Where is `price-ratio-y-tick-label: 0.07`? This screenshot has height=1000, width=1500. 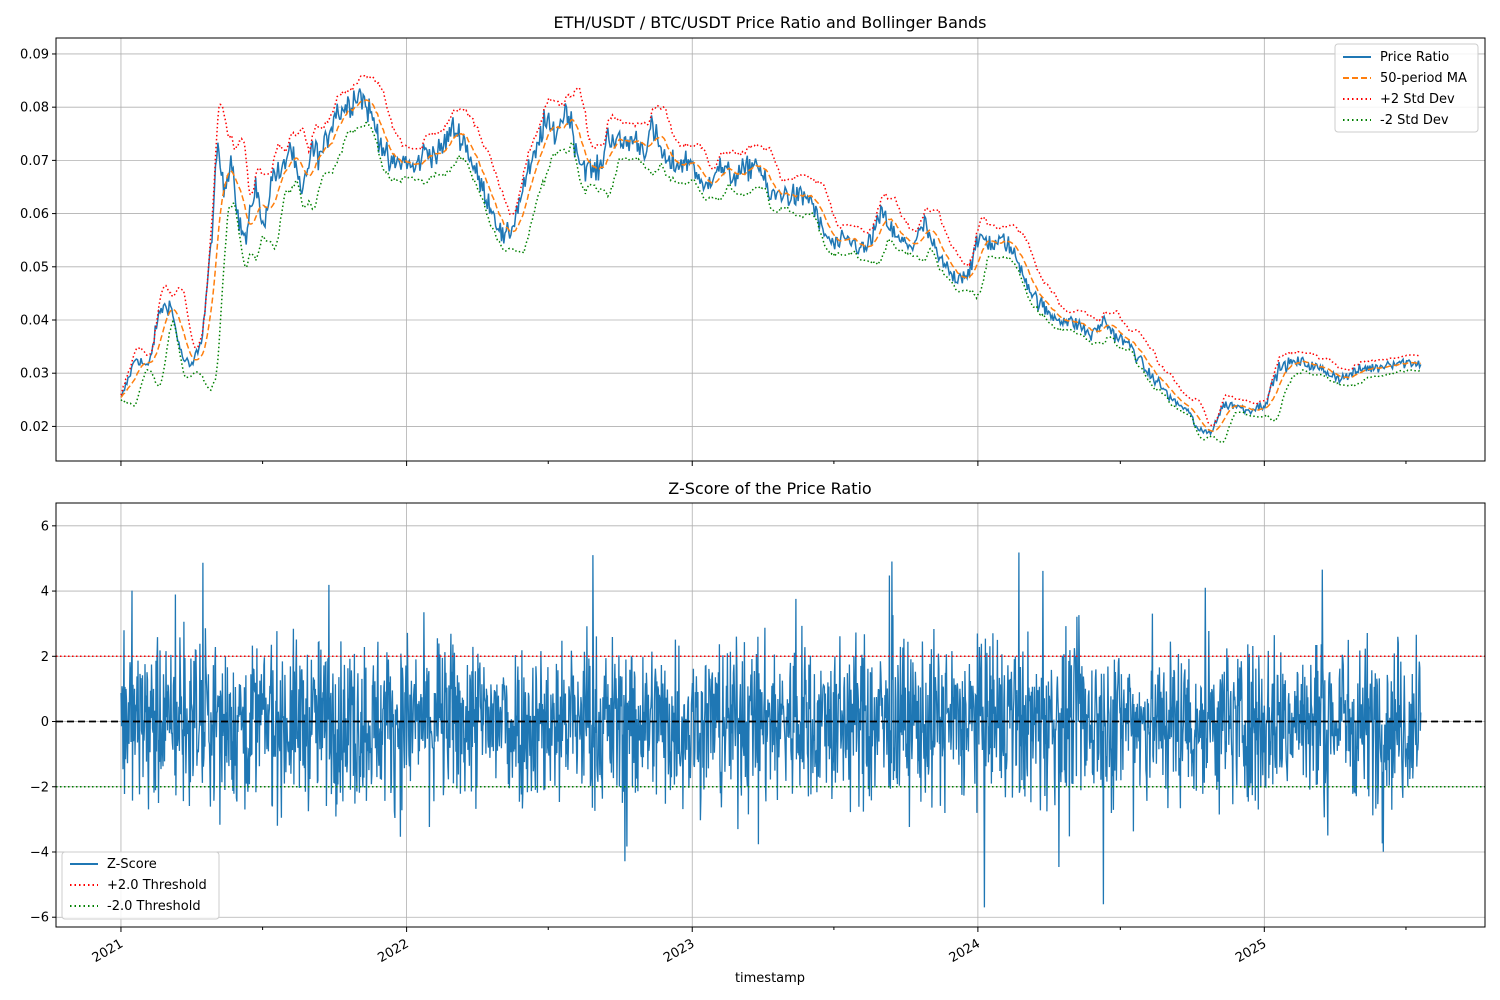
price-ratio-y-tick-label: 0.07 is located at coordinates (34, 161).